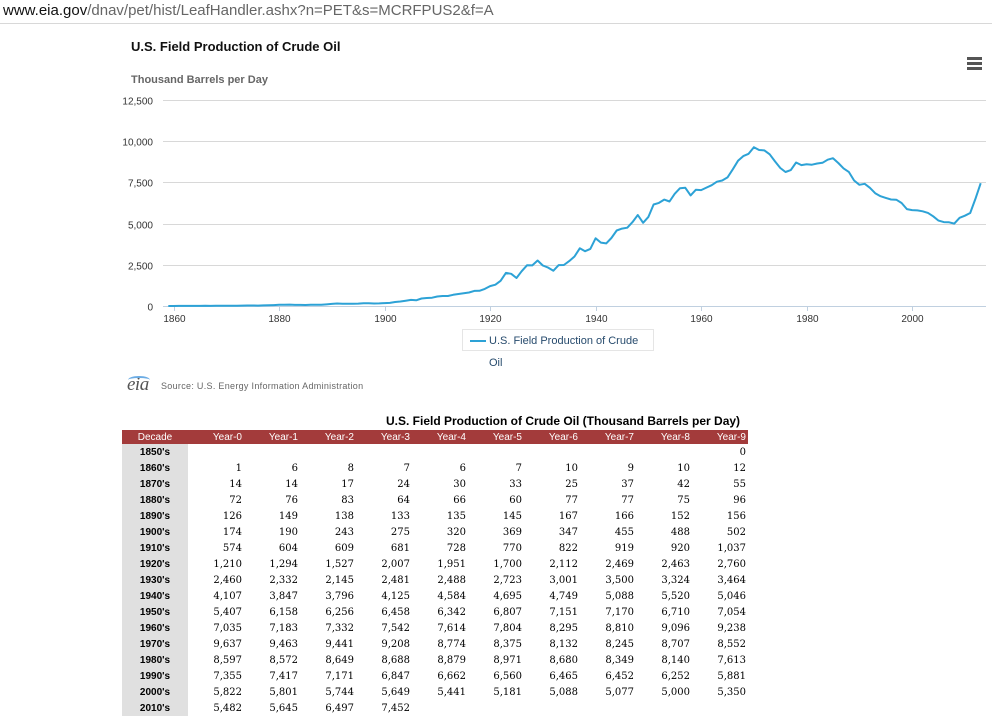 This screenshot has width=992, height=723. What do you see at coordinates (568, 532) in the screenshot?
I see `value-cell: 347` at bounding box center [568, 532].